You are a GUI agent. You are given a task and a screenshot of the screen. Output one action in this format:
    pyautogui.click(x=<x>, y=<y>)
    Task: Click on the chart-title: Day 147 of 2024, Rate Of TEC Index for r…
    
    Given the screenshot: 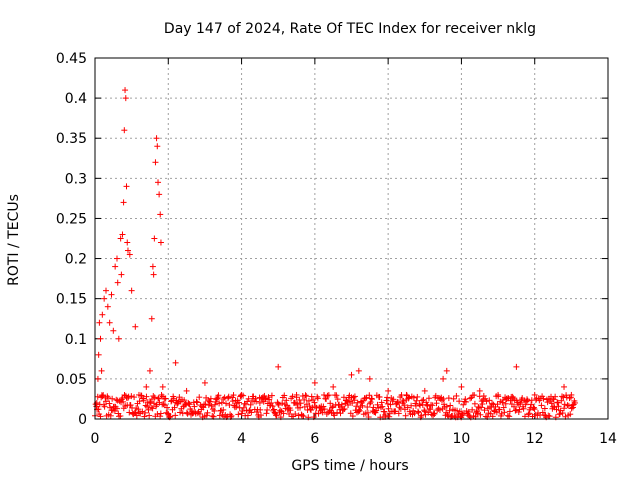 What is the action you would take?
    pyautogui.click(x=350, y=29)
    